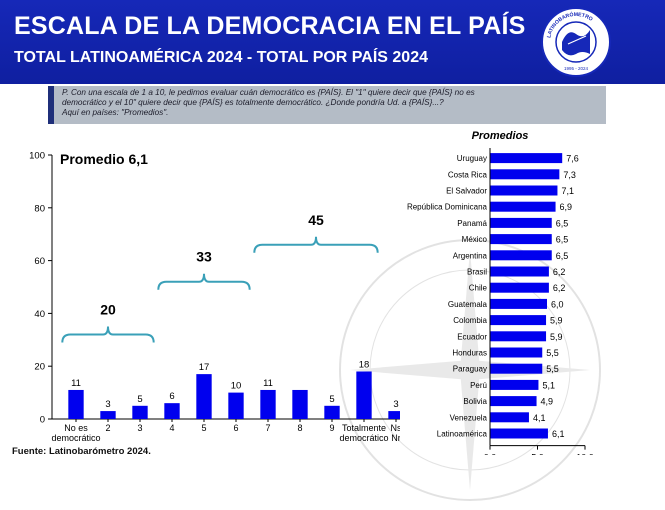  I want to click on country-value-label: 7,1, so click(567, 191).